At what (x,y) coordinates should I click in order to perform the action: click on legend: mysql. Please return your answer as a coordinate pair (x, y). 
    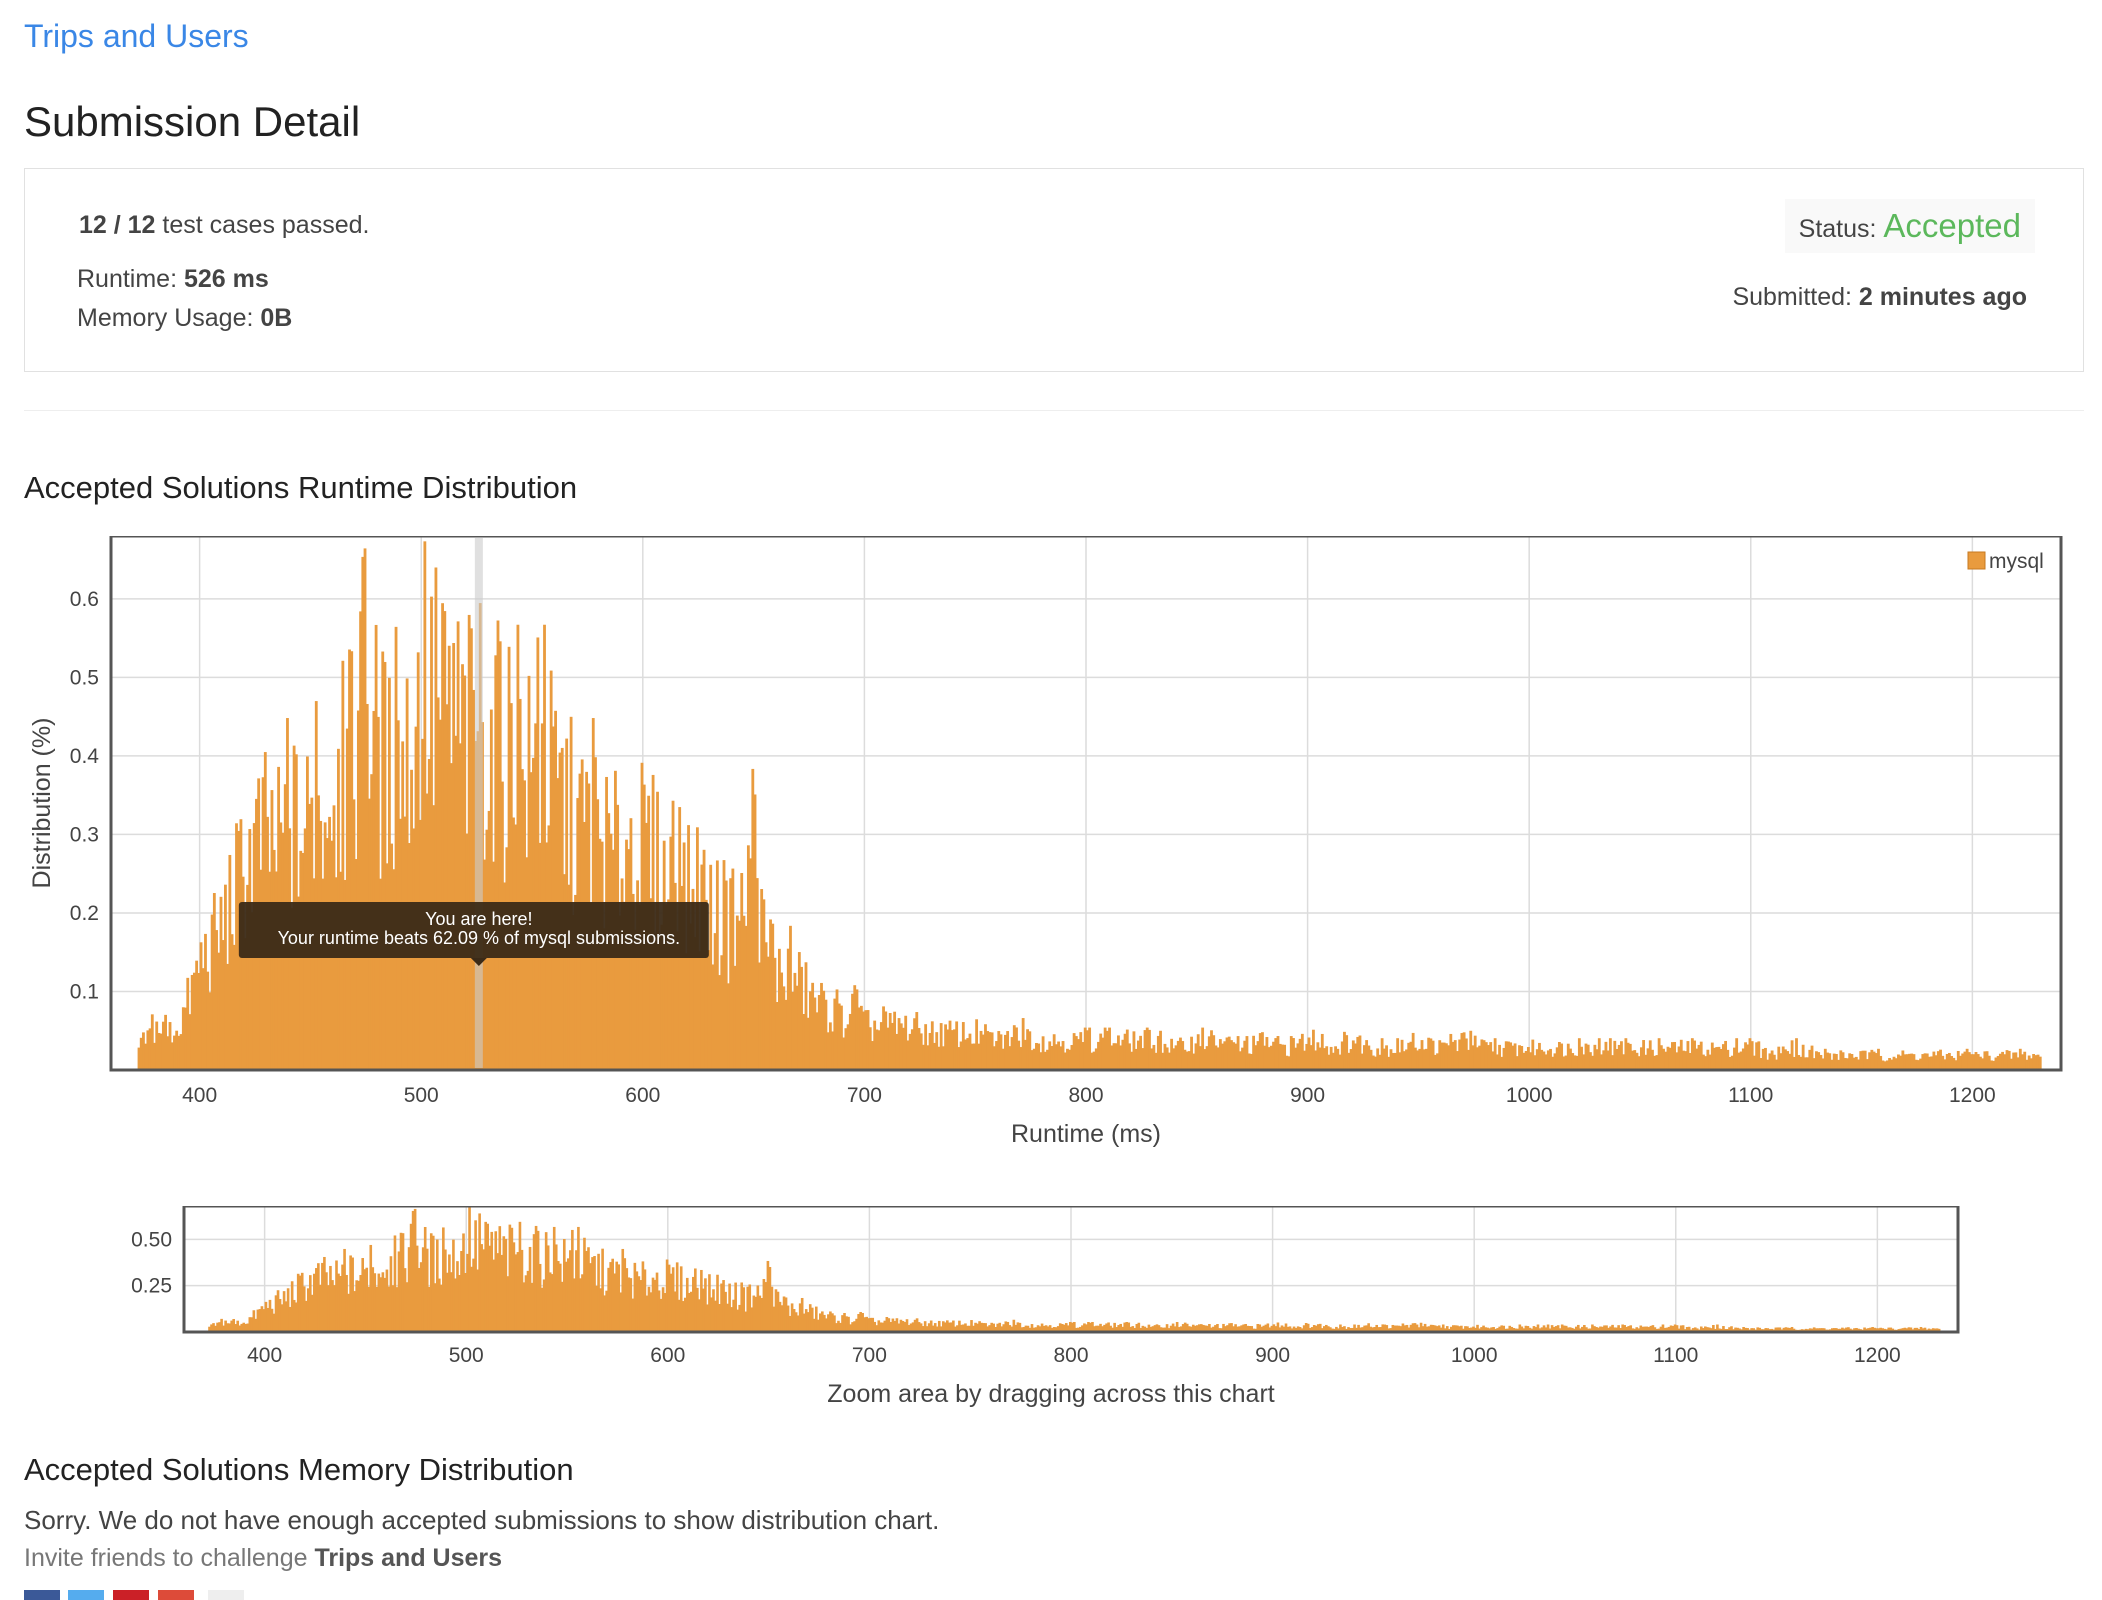
    Looking at the image, I should click on (2005, 561).